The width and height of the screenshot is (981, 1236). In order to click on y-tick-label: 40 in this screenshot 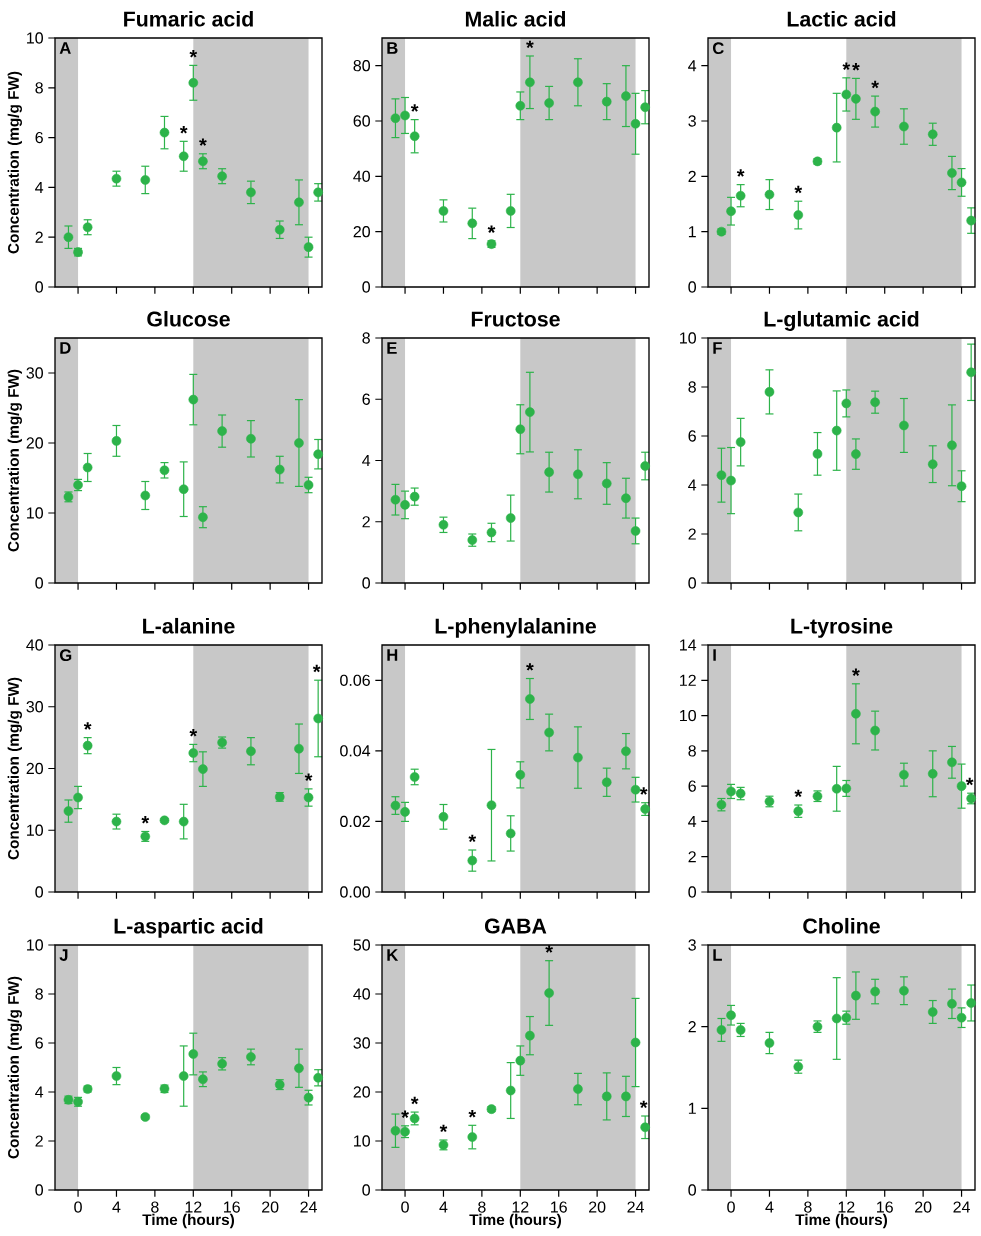, I will do `click(34, 645)`.